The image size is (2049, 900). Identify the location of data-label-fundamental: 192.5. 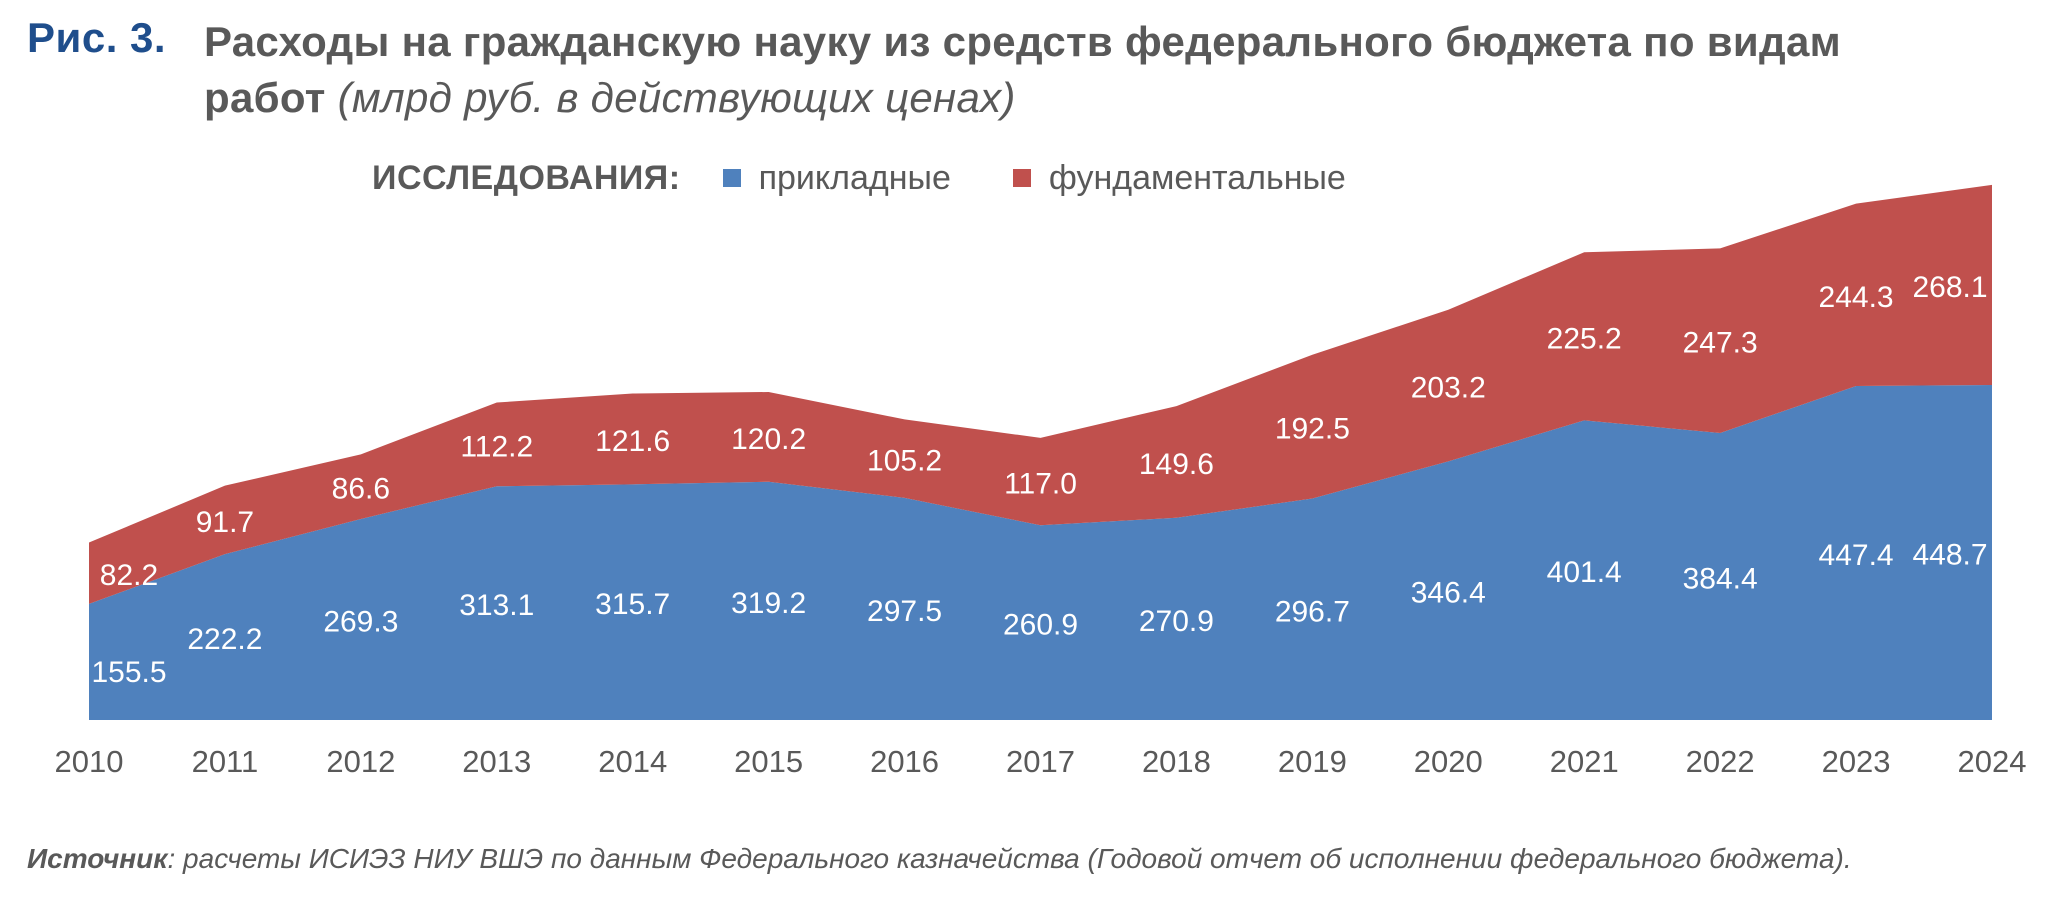
(1312, 429).